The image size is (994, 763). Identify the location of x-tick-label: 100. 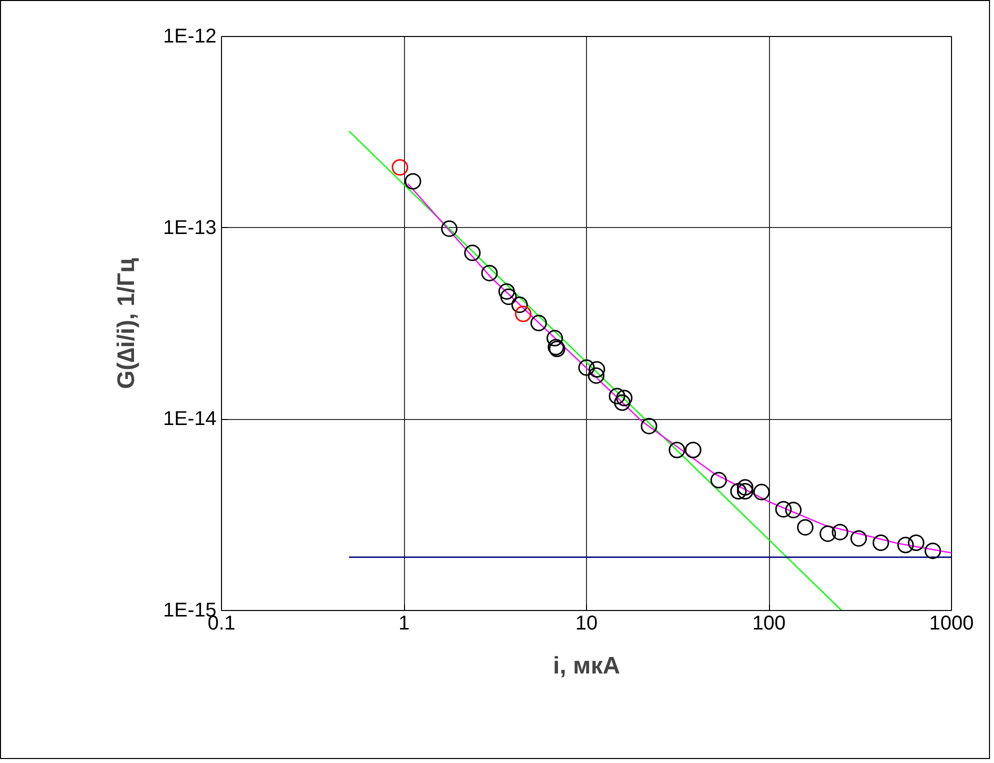
(769, 623).